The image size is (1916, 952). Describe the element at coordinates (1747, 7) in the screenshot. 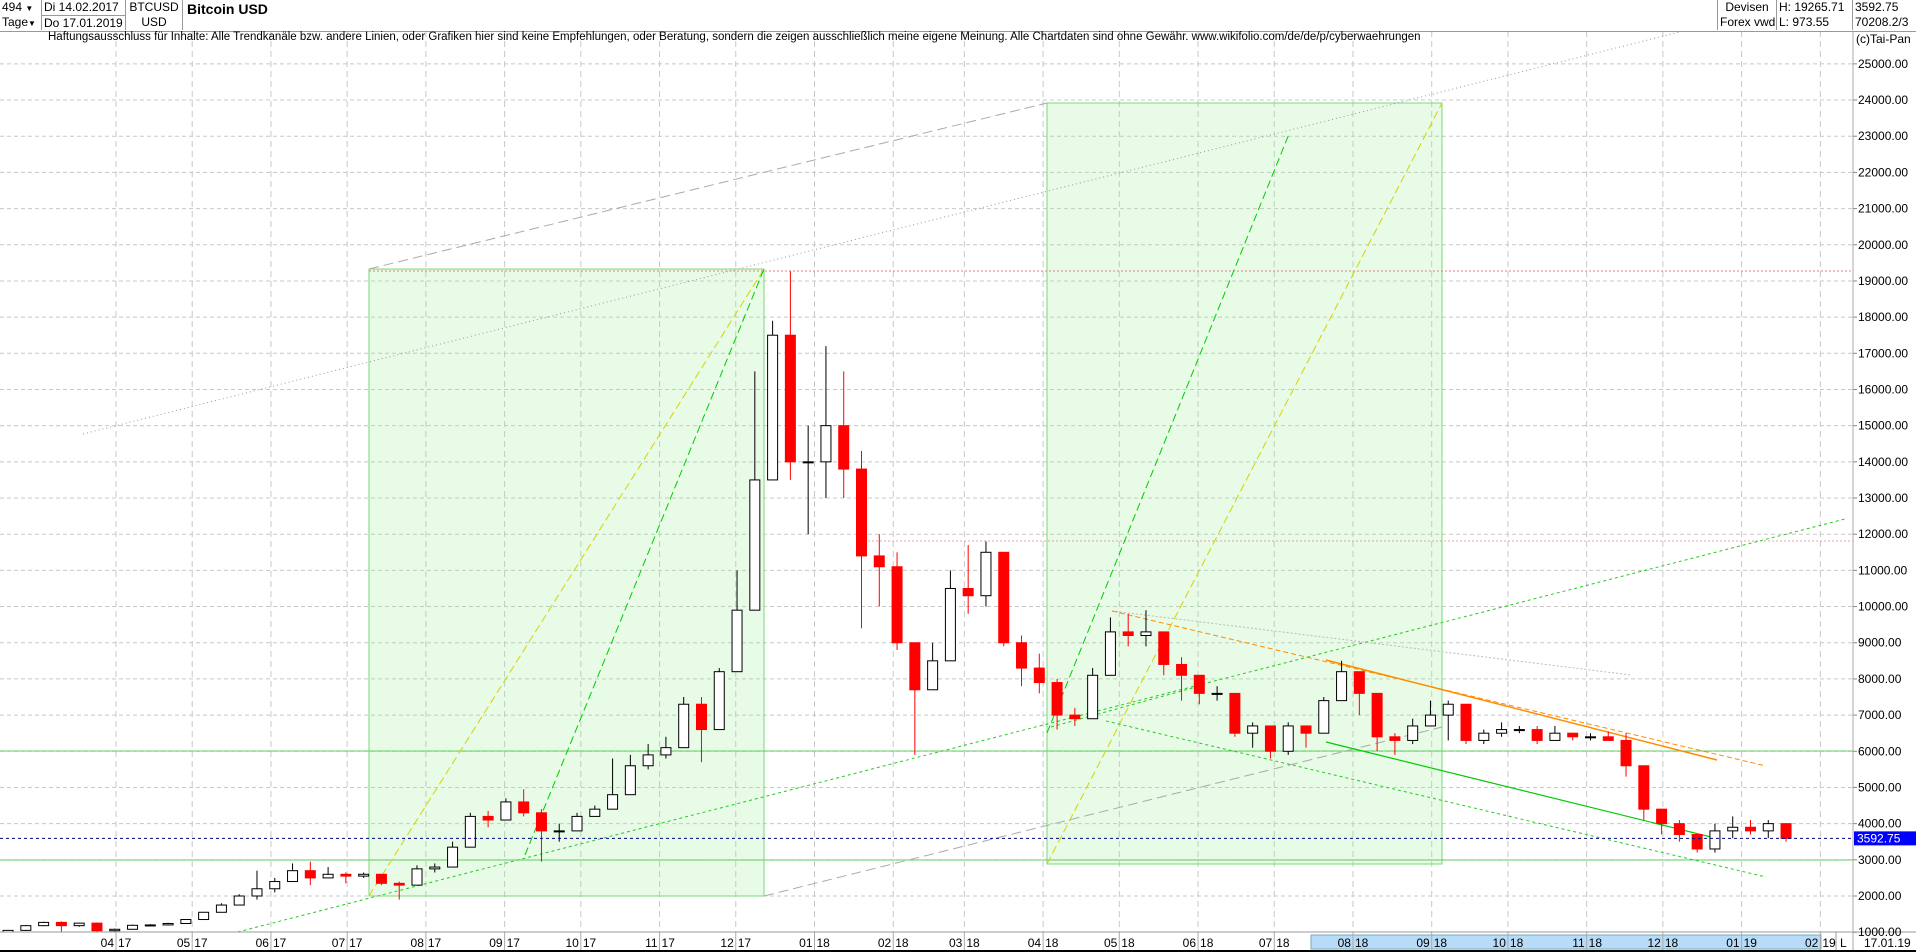

I see `exchange: Devisen` at that location.